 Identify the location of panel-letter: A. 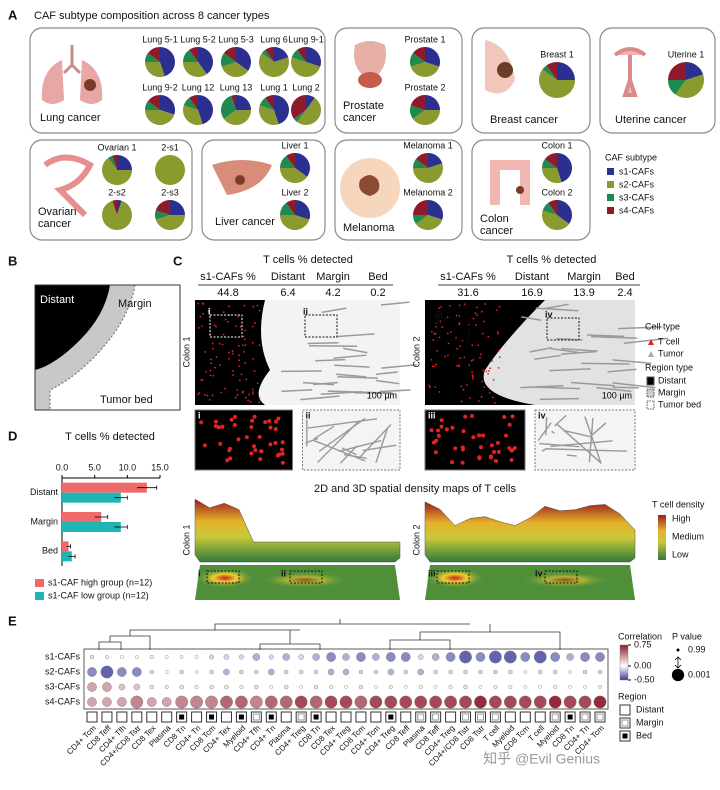
(13, 14).